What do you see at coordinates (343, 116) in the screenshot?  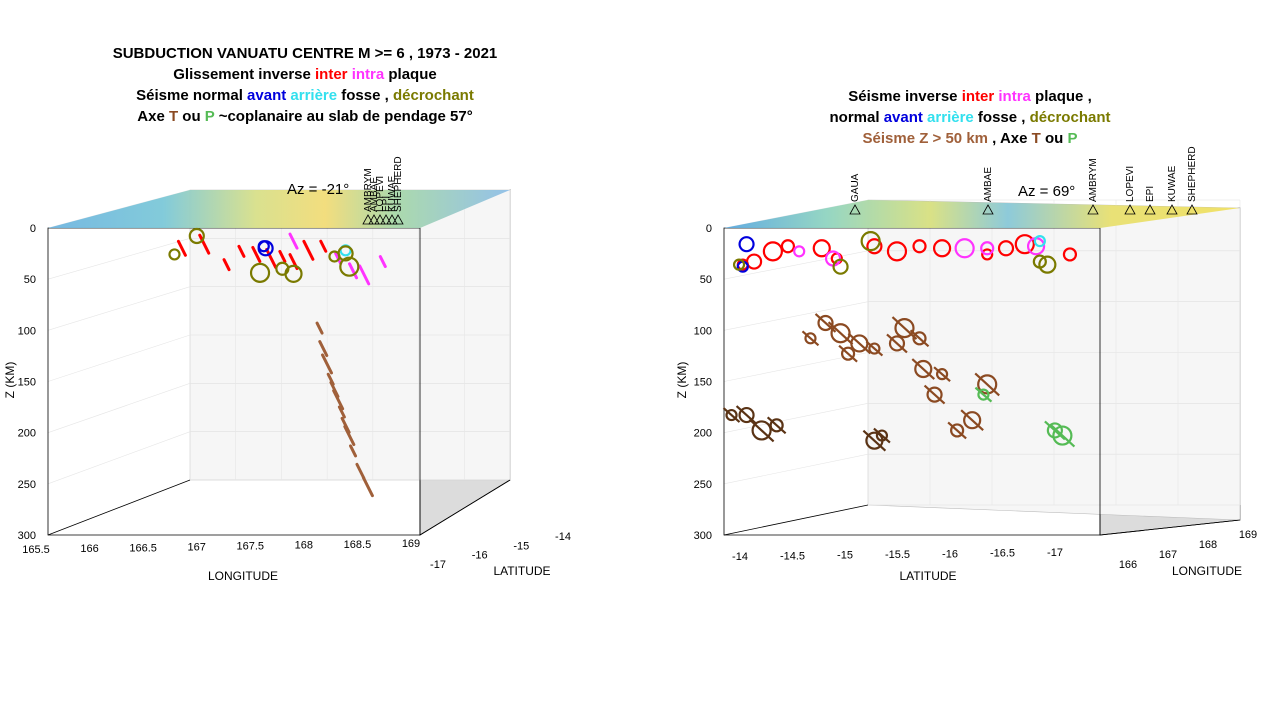 I see `legend-text: ~coplanaire au slab de pendage 57°` at bounding box center [343, 116].